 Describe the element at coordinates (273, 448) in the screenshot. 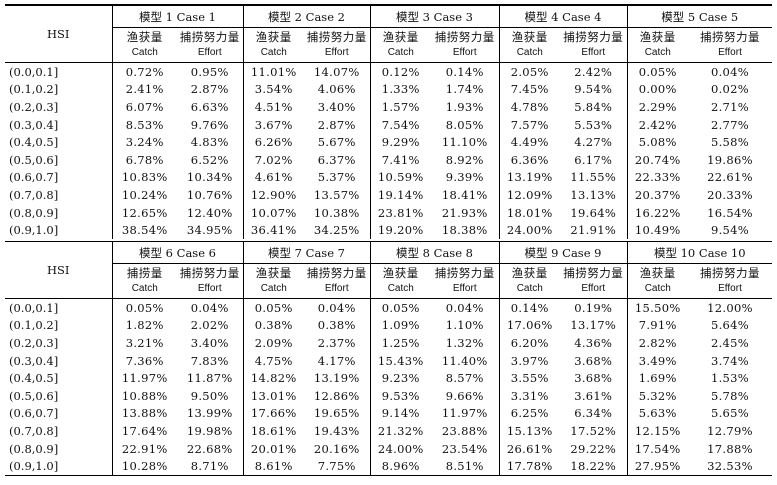

I see `catch-value-cell: 20.01%` at that location.